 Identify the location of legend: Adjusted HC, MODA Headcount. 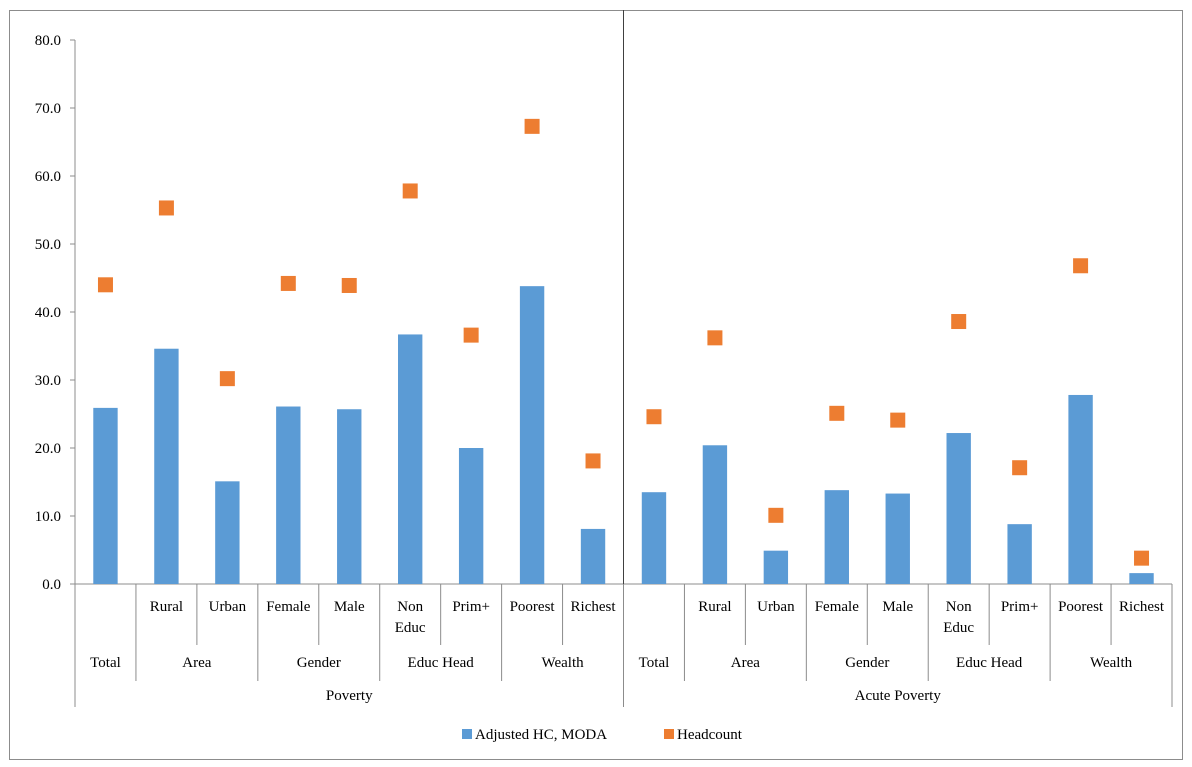
(602, 735).